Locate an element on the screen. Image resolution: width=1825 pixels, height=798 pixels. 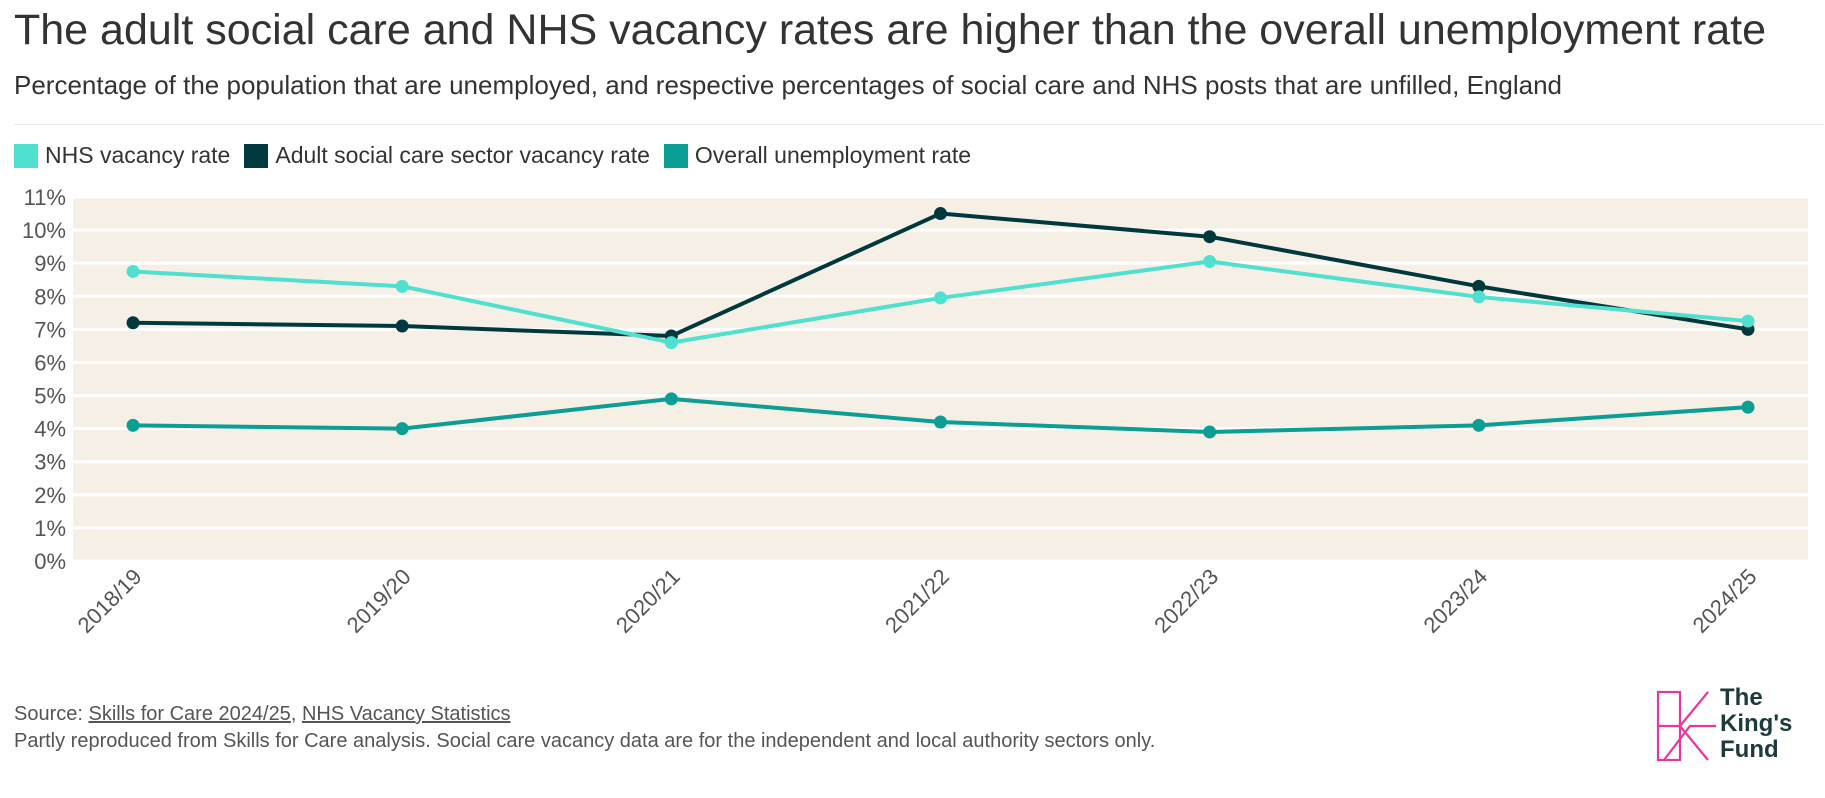
y-tick-label: 5% is located at coordinates (50, 396).